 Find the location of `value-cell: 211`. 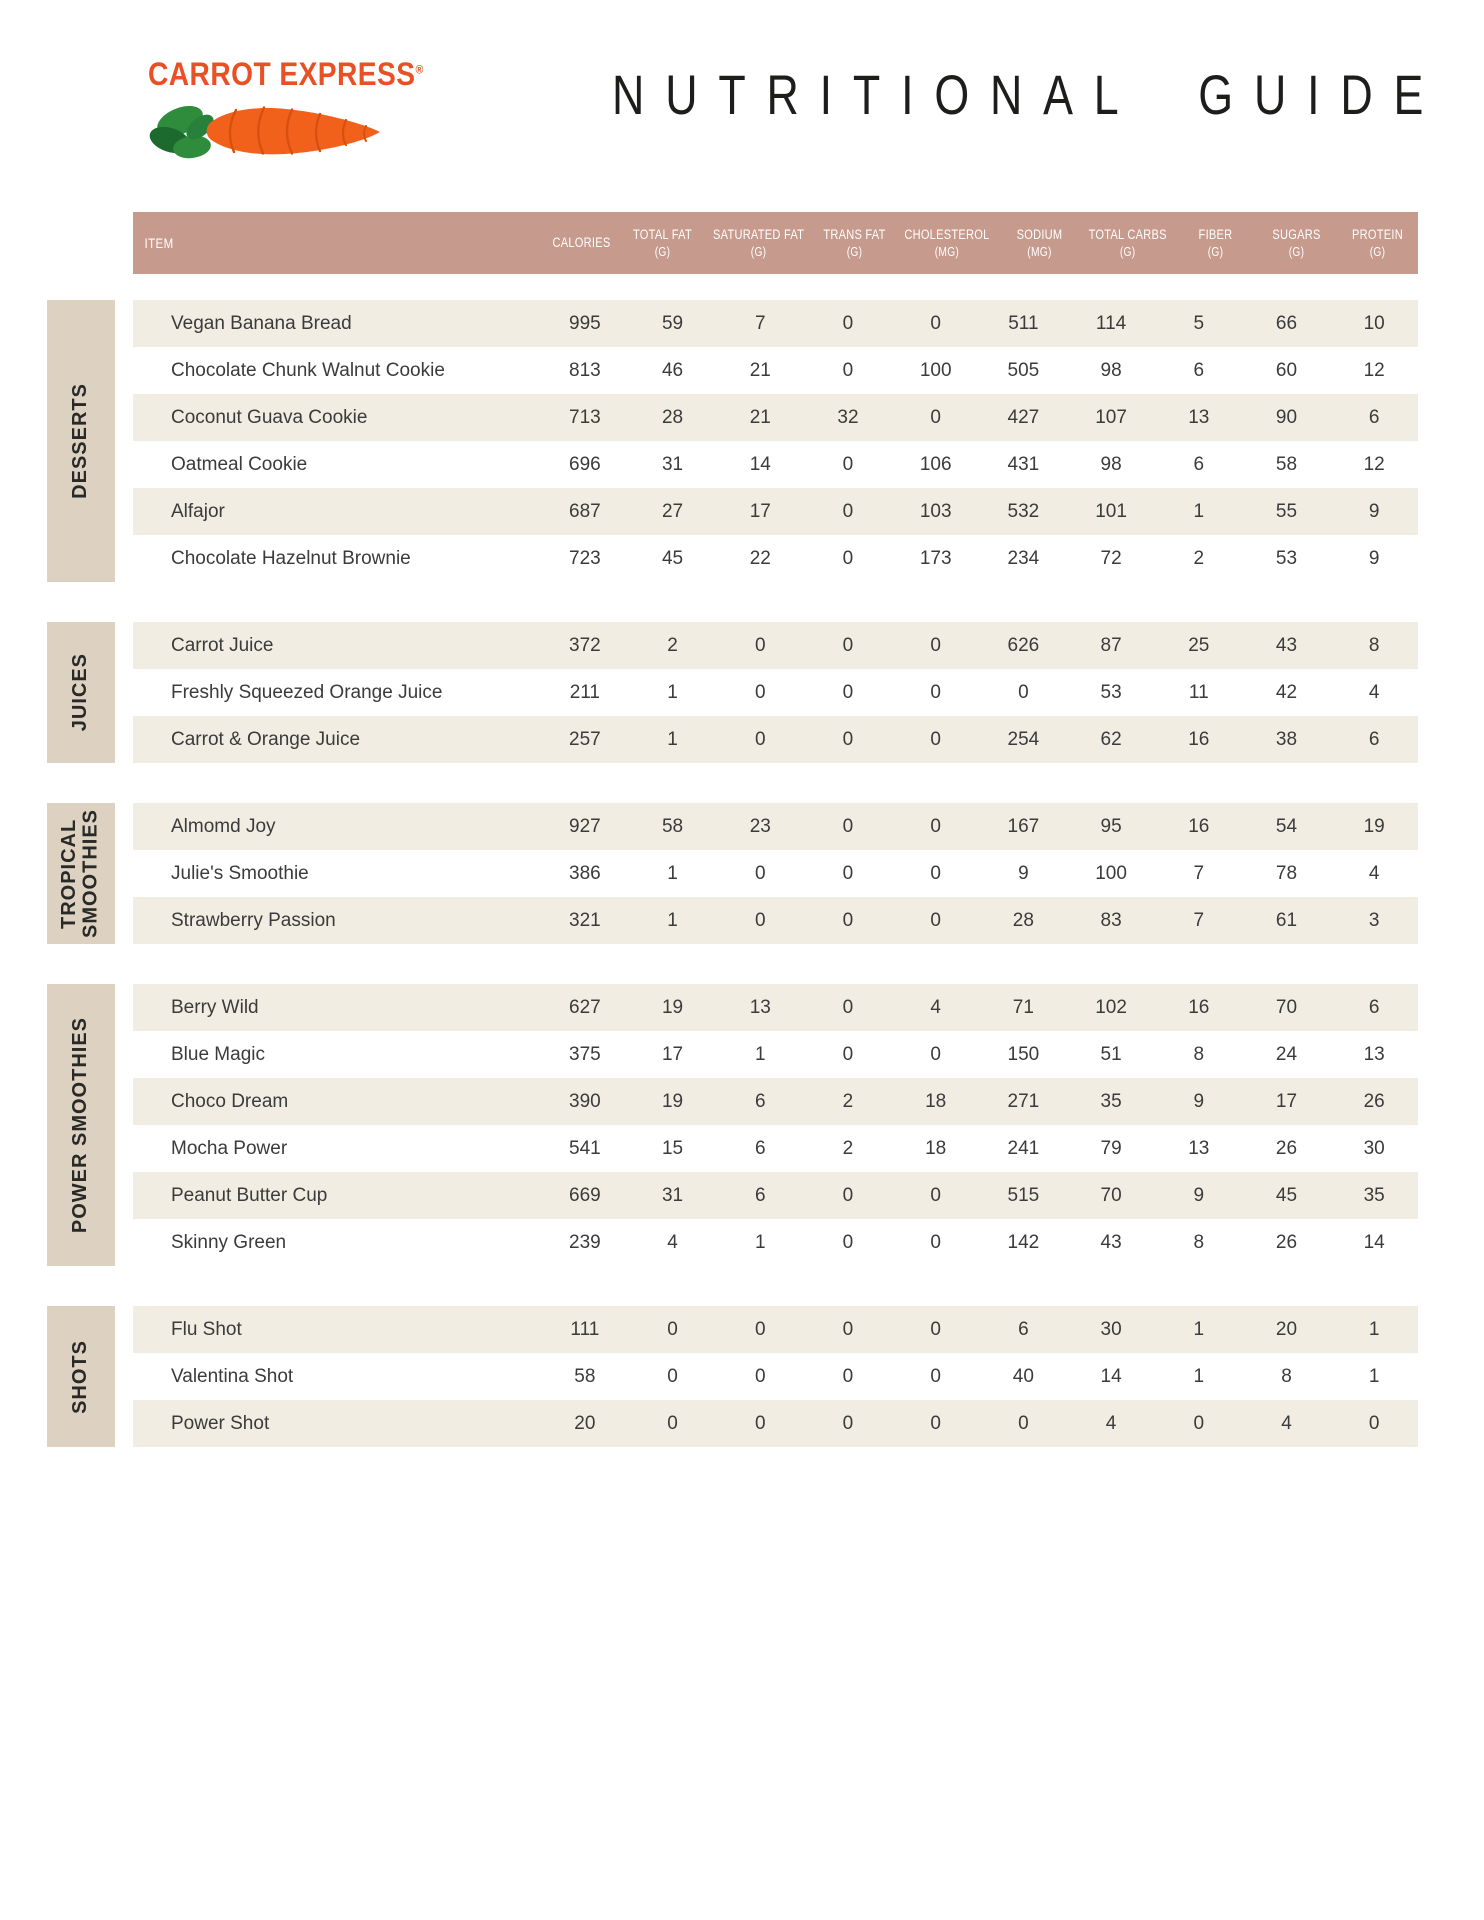

value-cell: 211 is located at coordinates (584, 692).